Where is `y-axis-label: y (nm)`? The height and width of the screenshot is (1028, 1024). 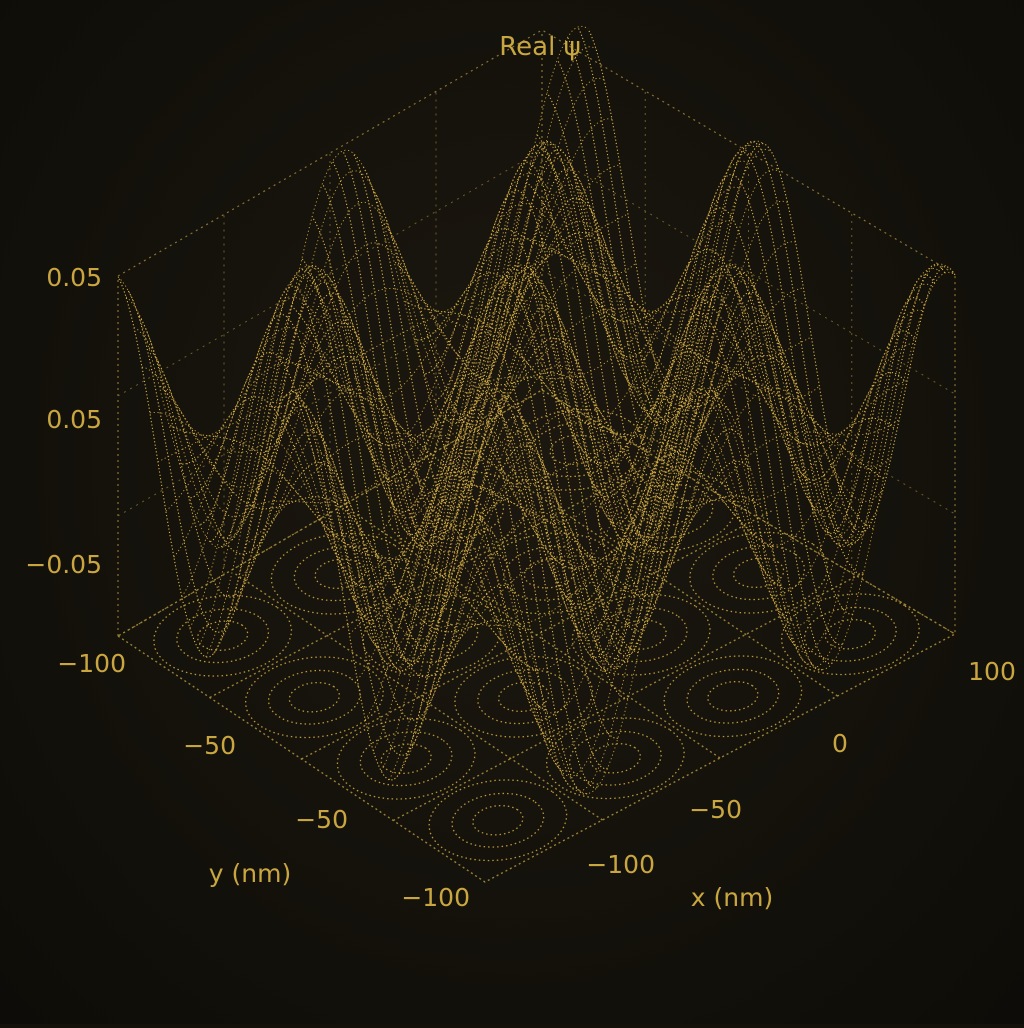 y-axis-label: y (nm) is located at coordinates (250, 873).